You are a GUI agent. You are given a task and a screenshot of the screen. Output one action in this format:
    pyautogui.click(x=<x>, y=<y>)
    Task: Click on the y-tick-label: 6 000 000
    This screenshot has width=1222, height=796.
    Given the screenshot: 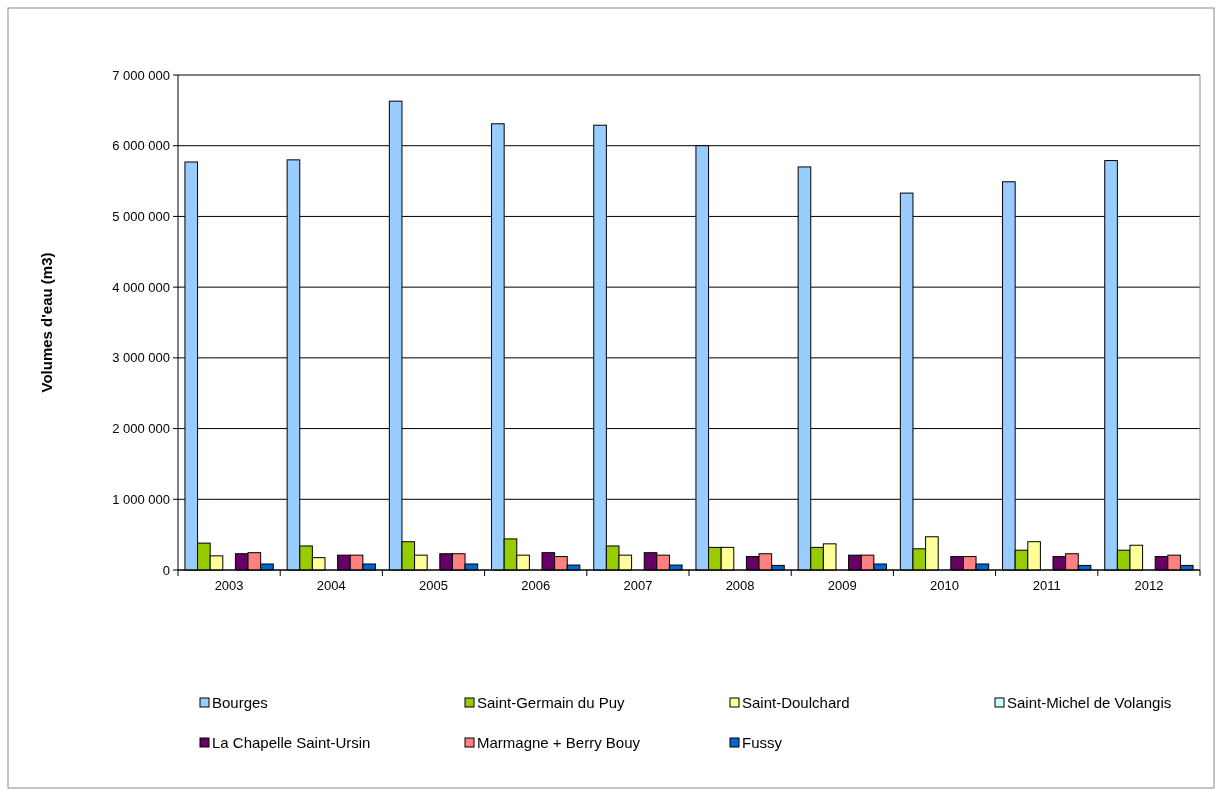 What is the action you would take?
    pyautogui.click(x=141, y=146)
    